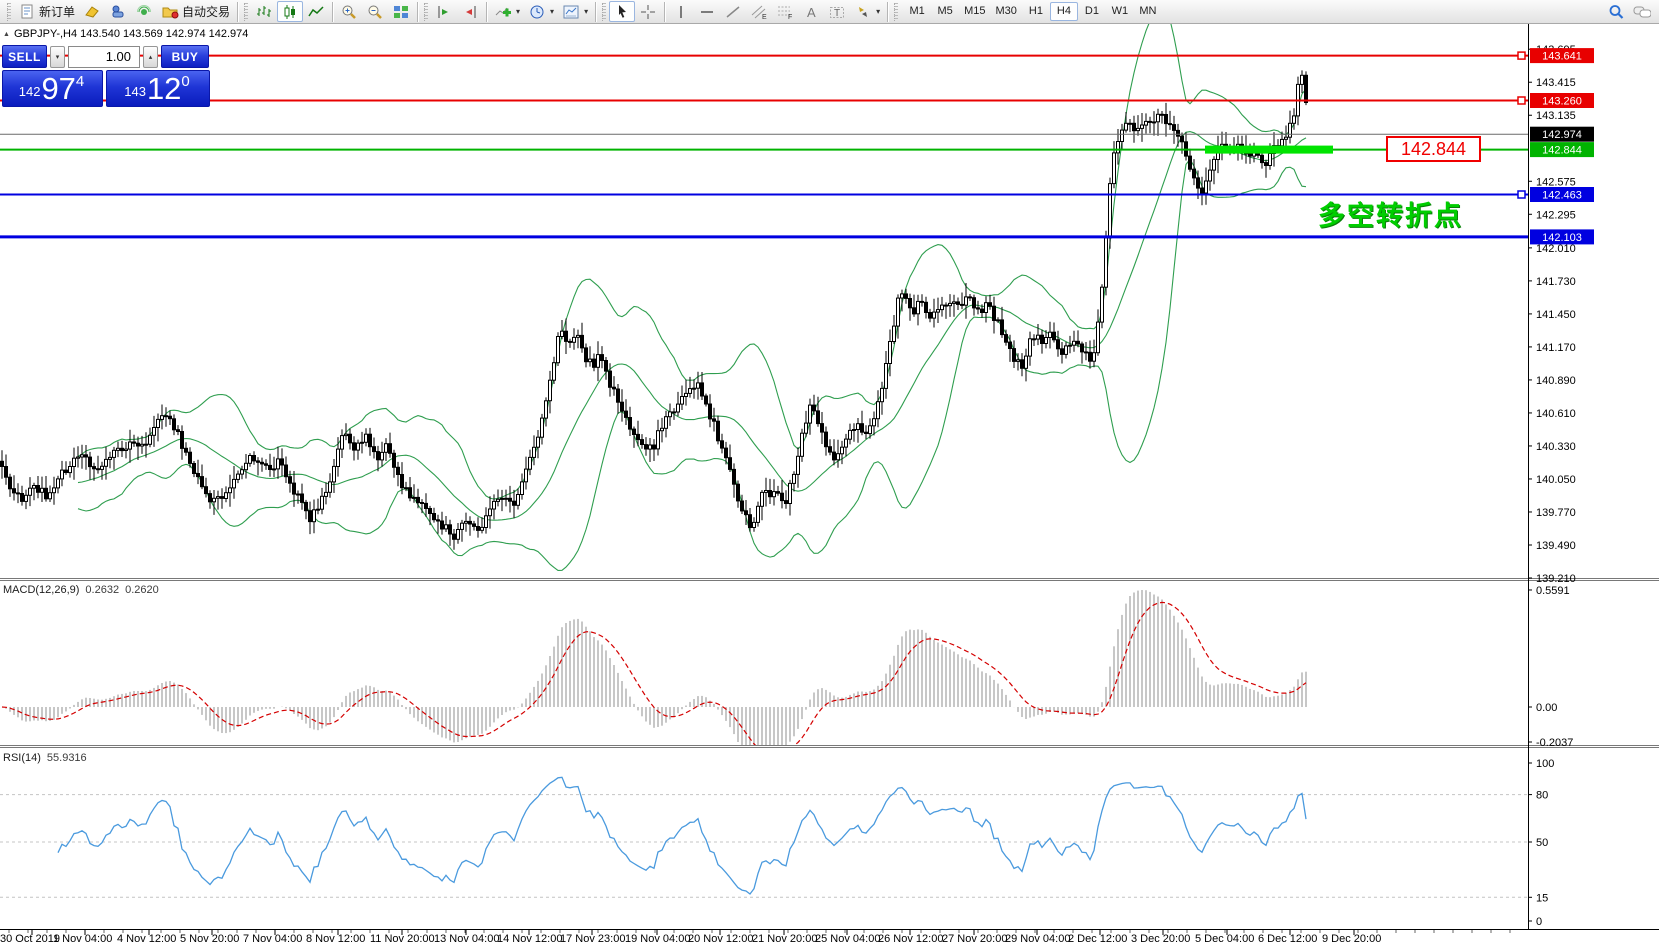 The height and width of the screenshot is (947, 1659). I want to click on price-badge-text: 142.103, so click(1562, 238).